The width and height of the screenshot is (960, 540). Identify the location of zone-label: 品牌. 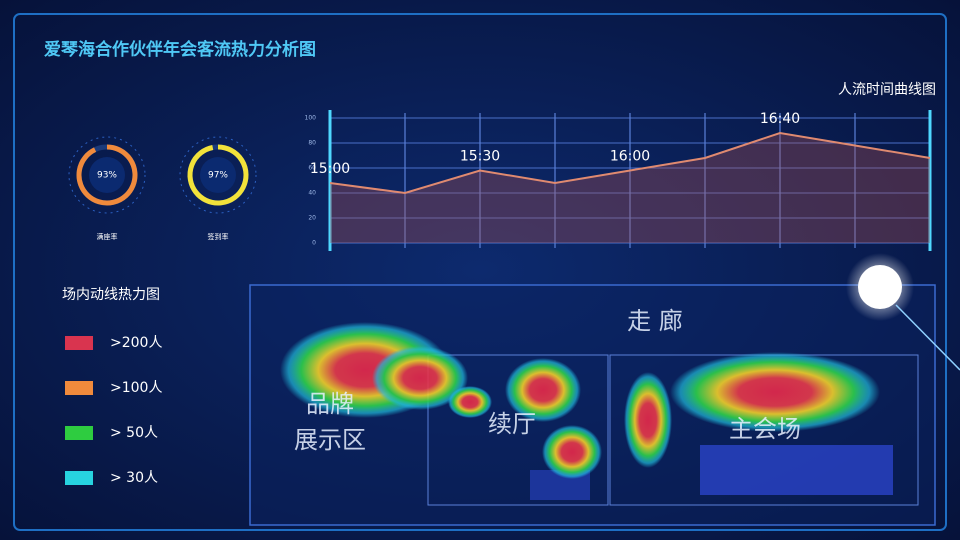
(330, 404).